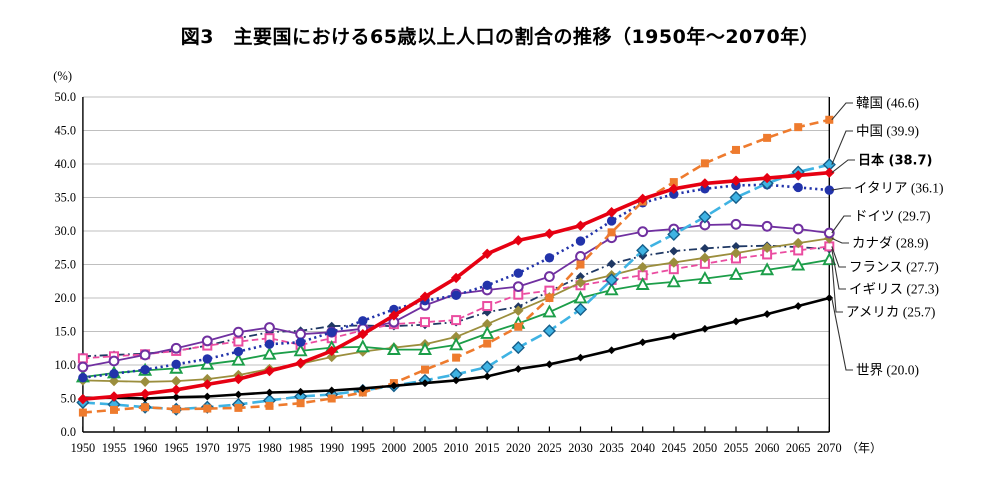 The height and width of the screenshot is (491, 1000). I want to click on legend-label-france: フランス (27.7), so click(894, 267).